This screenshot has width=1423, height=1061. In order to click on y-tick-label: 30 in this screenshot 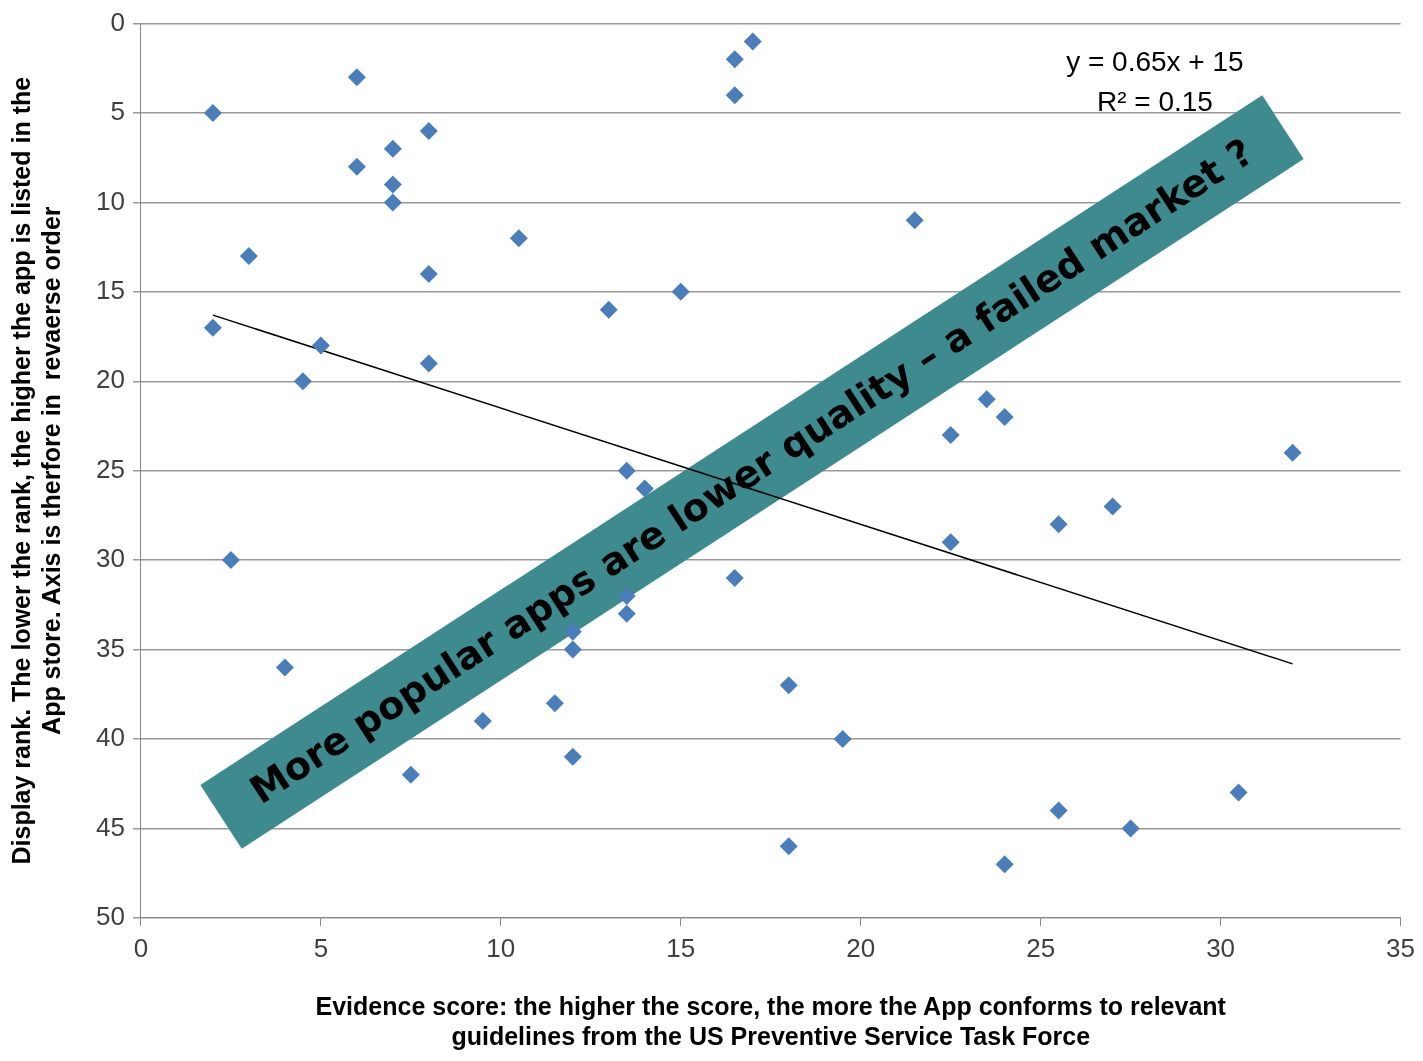, I will do `click(110, 558)`.